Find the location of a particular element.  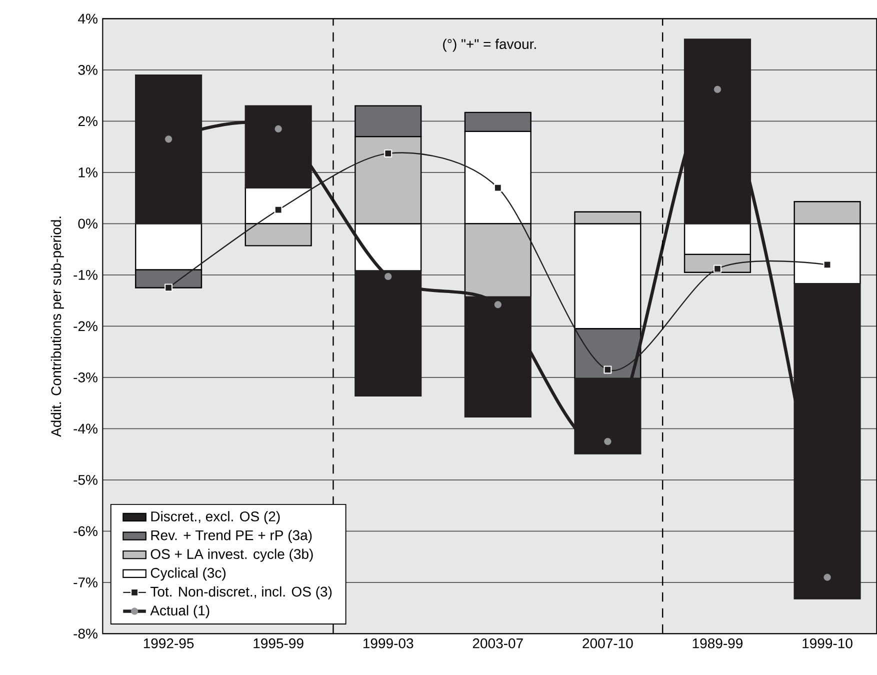

legend-label: OS + LA invest. cycle (3b) is located at coordinates (231, 555).